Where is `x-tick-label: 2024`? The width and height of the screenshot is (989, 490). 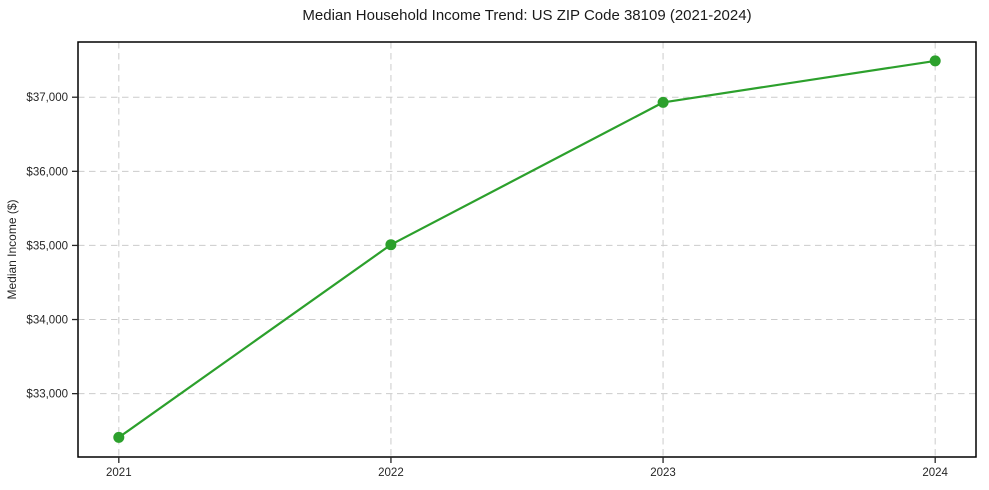 x-tick-label: 2024 is located at coordinates (935, 473).